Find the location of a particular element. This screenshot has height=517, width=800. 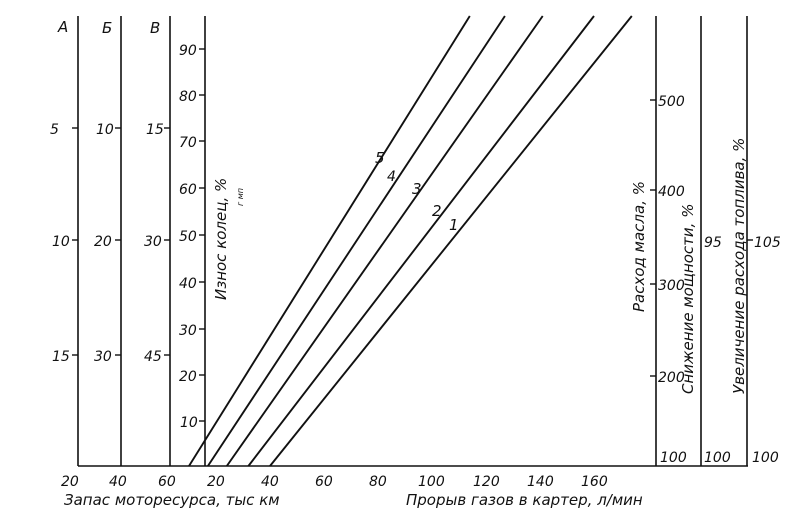

wear-axis-sublabel: г мп is located at coordinates (240, 197).